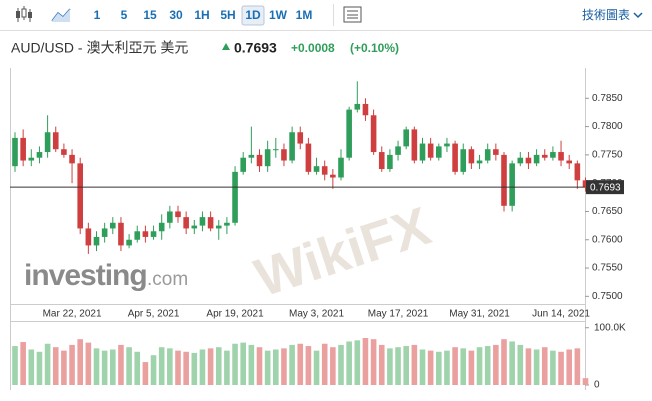  What do you see at coordinates (313, 48) in the screenshot?
I see `price-change: +0.0008` at bounding box center [313, 48].